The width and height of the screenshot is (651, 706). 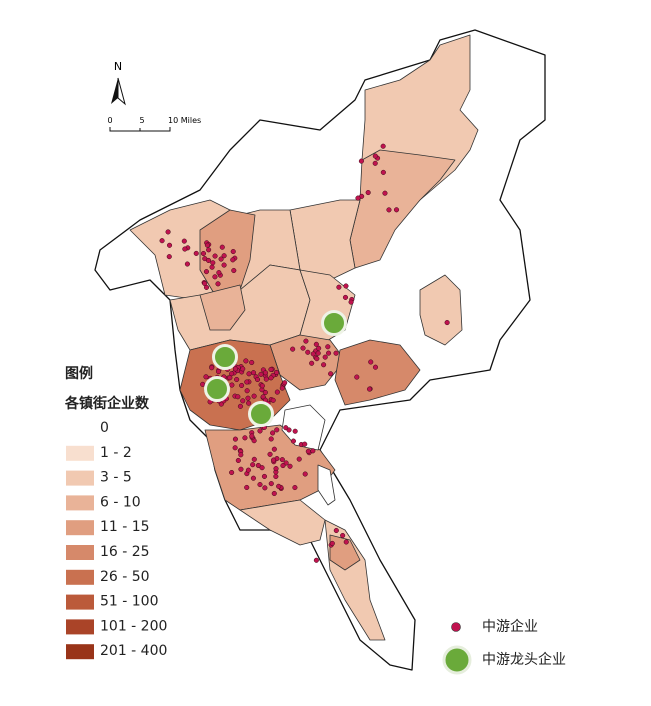 What do you see at coordinates (510, 626) in the screenshot?
I see `legend-point-label: 中游企业` at bounding box center [510, 626].